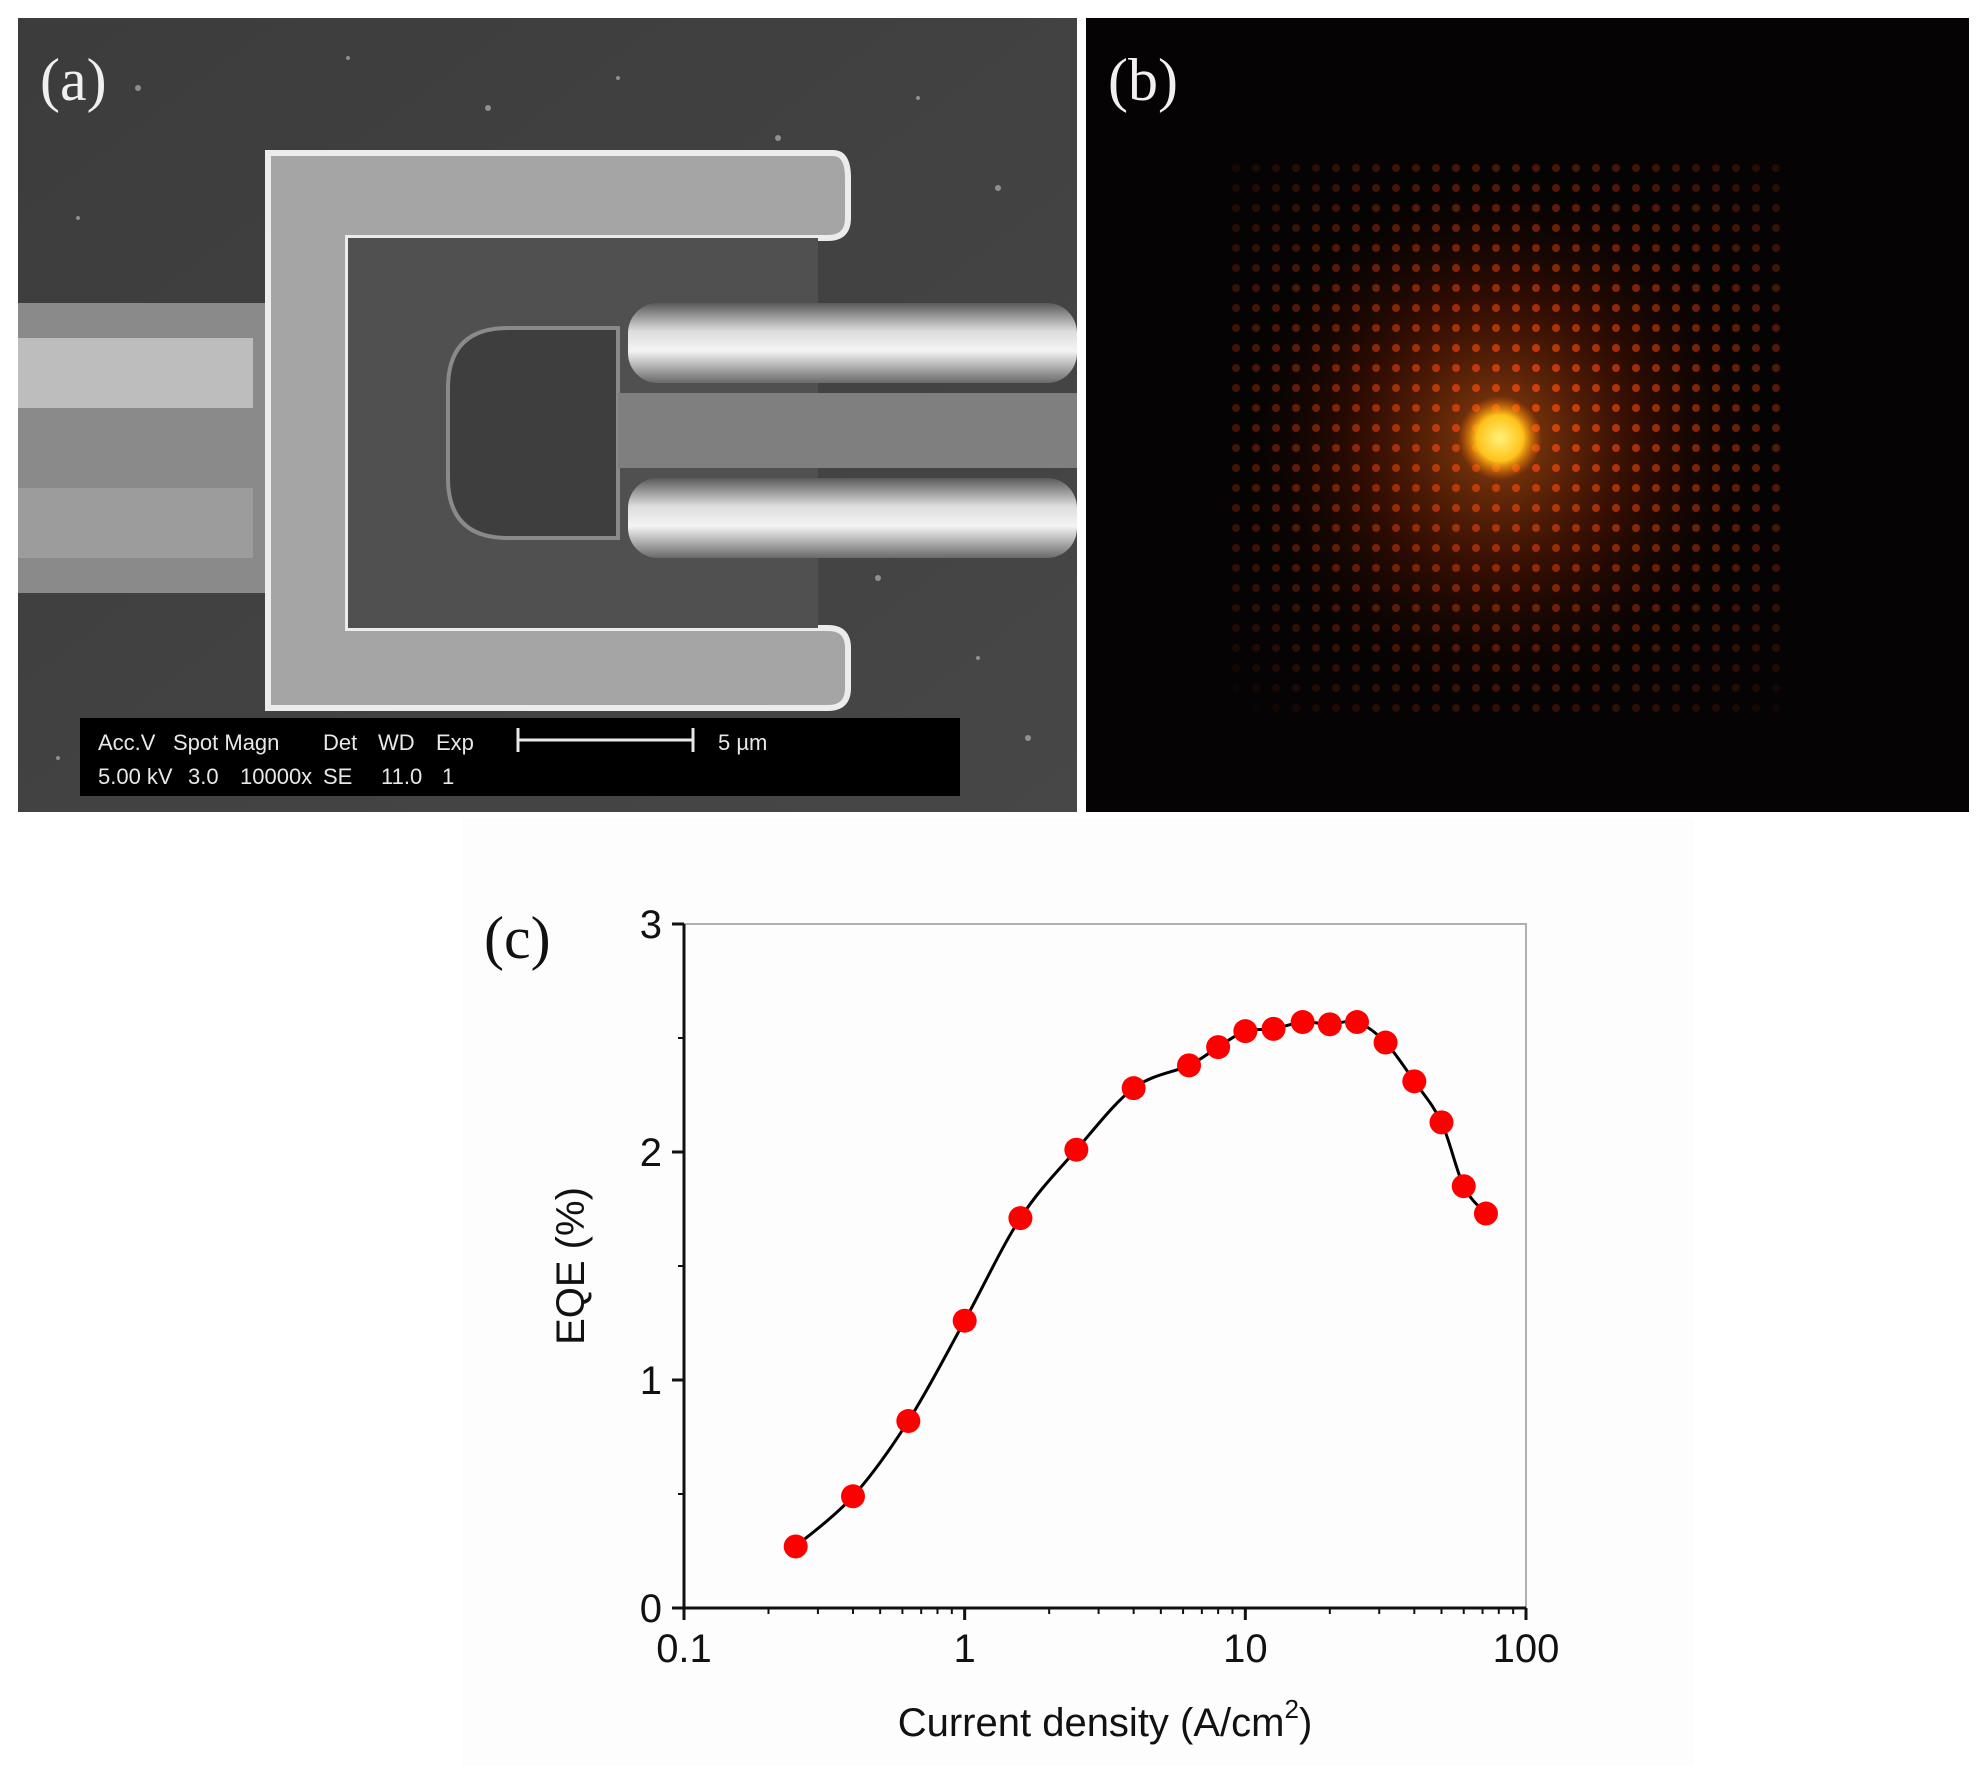 The width and height of the screenshot is (1980, 1788). I want to click on y-axis-label: EQE (%), so click(571, 1266).